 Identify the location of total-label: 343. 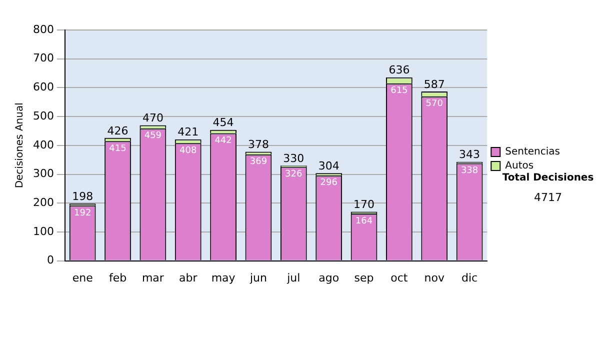
(469, 155).